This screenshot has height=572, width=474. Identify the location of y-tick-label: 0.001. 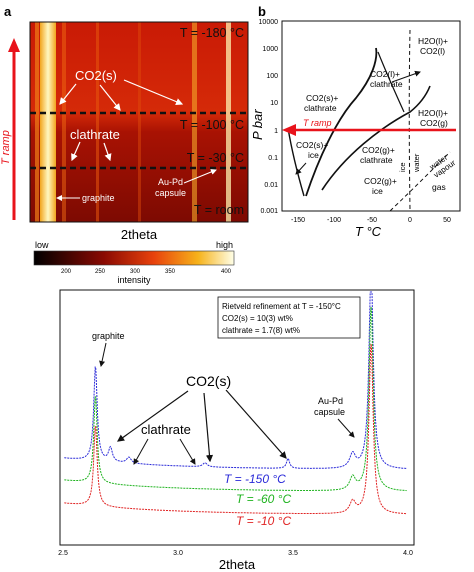
(269, 211).